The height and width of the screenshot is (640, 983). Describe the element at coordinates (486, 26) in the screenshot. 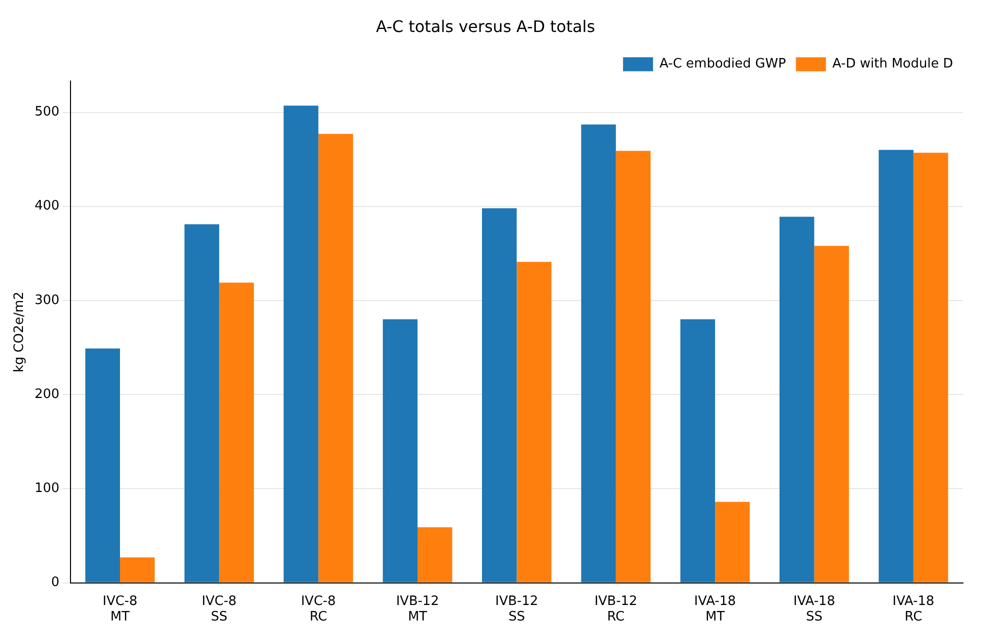

I see `chart-title: A-C totals versus A-D totals` at that location.